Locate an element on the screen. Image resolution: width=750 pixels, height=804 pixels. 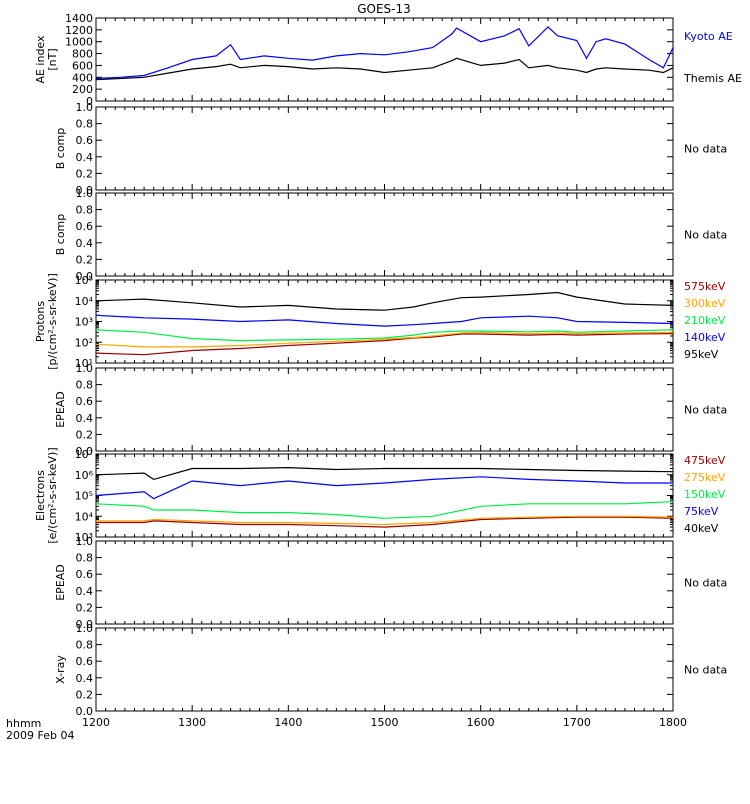
plot-title: GOES-13 is located at coordinates (384, 9).